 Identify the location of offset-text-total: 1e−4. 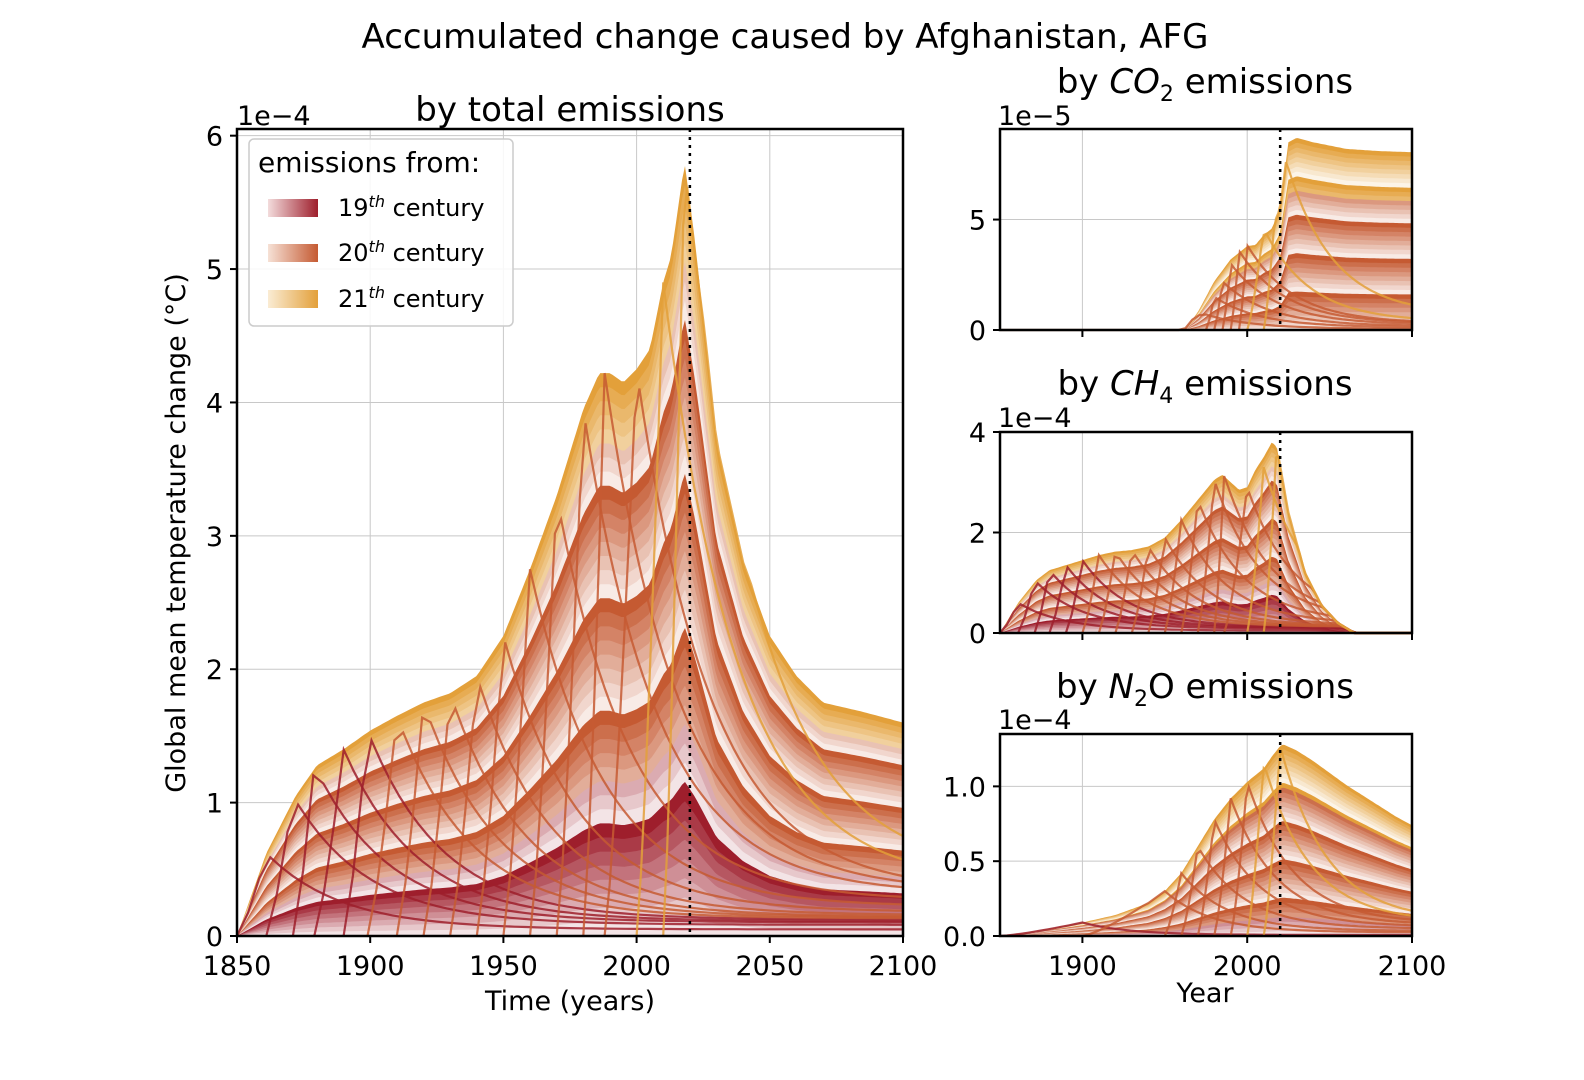
(274, 116).